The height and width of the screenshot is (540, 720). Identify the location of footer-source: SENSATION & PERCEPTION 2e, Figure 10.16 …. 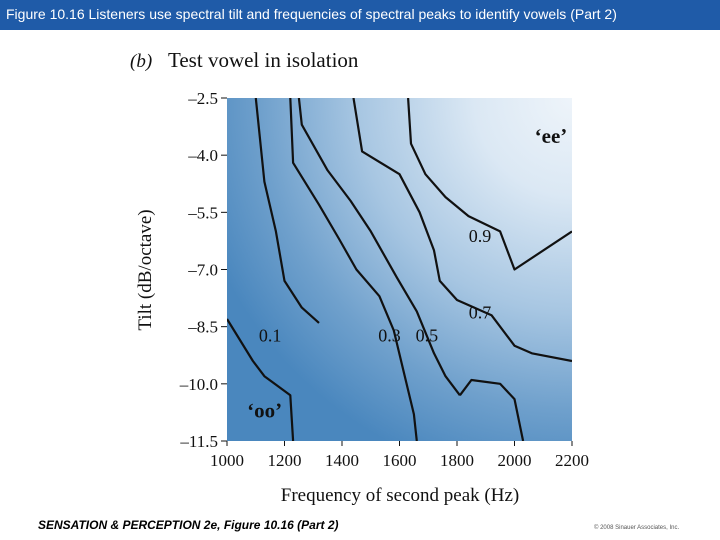
(188, 525).